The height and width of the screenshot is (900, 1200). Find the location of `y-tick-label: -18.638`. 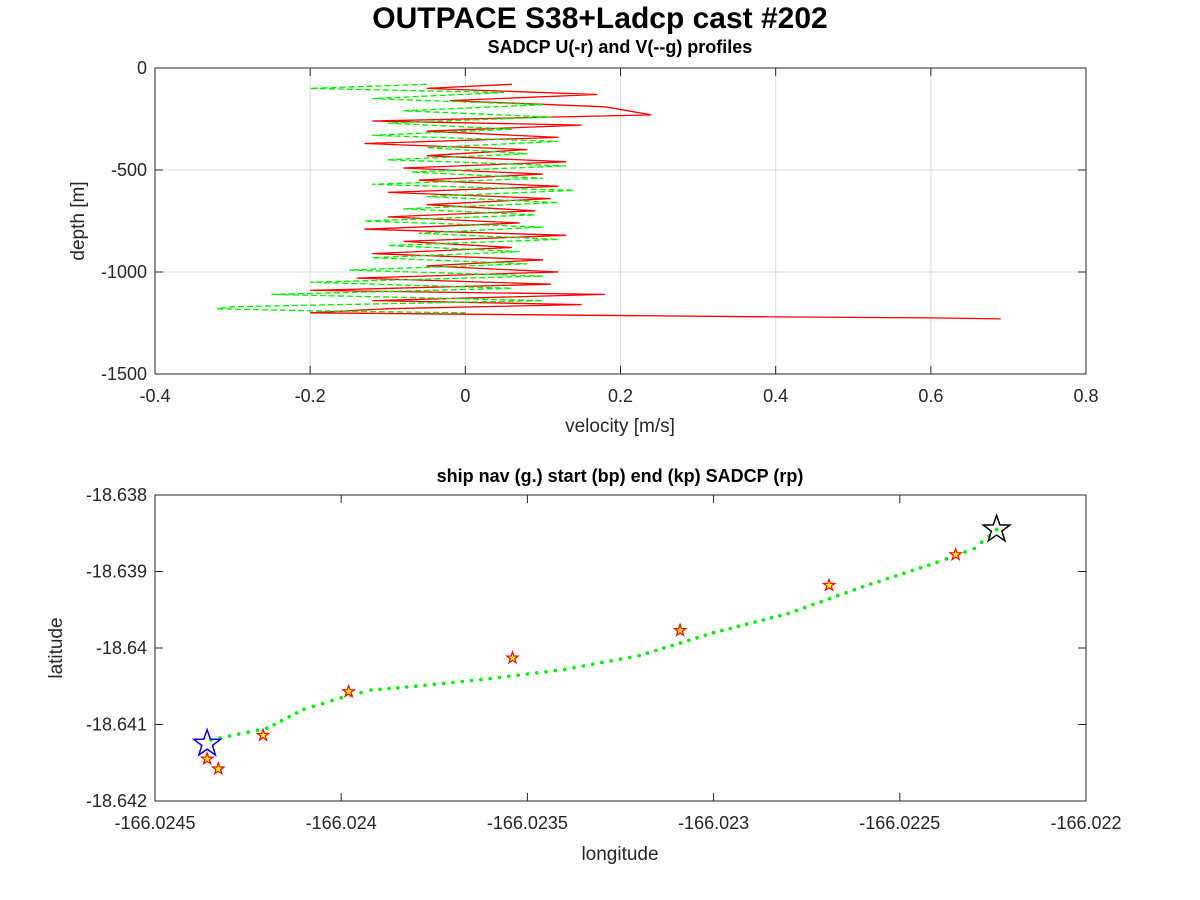

y-tick-label: -18.638 is located at coordinates (116, 495).